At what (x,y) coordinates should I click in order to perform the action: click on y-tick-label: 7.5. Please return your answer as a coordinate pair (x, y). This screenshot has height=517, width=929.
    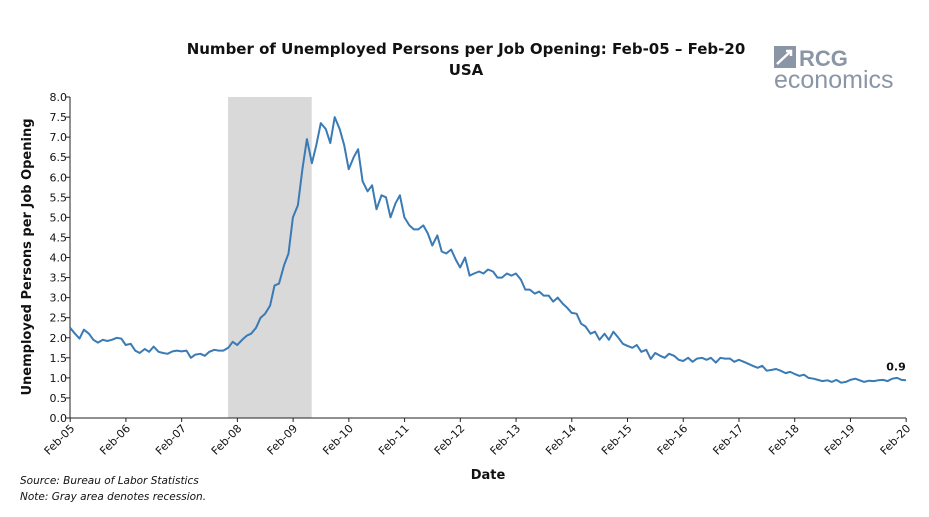
    Looking at the image, I should click on (59, 117).